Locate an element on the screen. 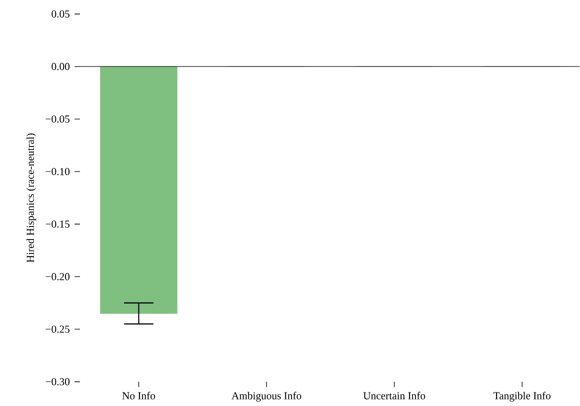 The image size is (580, 406). x-tick-label: Uncertain Info is located at coordinates (394, 396).